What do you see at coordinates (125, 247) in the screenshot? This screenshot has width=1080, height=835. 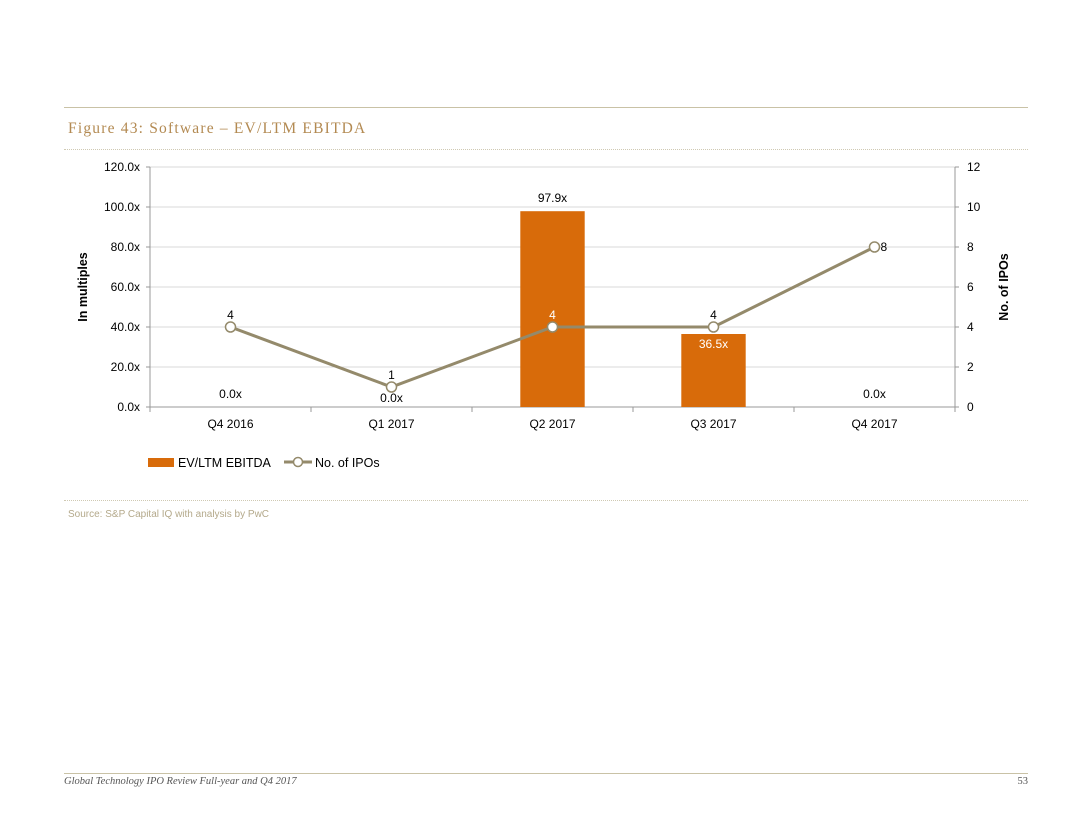 I see `y-tick-label: 80.0x` at bounding box center [125, 247].